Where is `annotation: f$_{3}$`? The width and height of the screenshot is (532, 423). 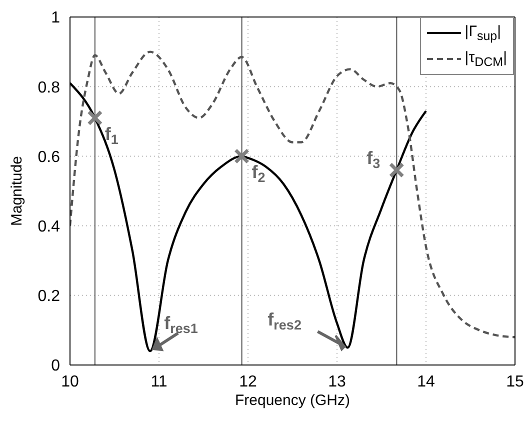
annotation: f$_{3}$ is located at coordinates (373, 160).